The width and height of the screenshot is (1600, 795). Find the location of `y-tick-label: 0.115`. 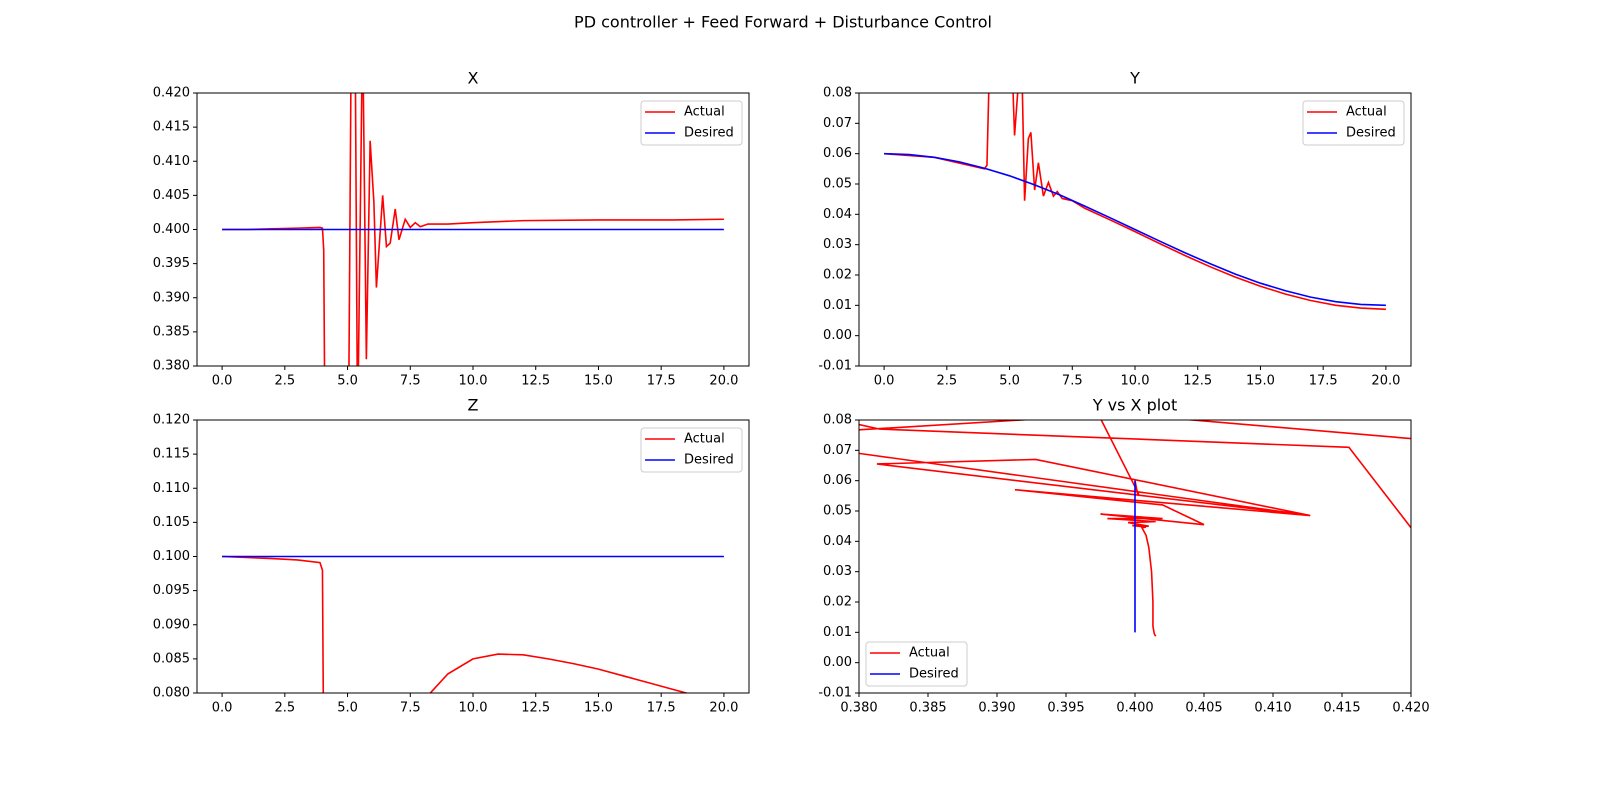

y-tick-label: 0.115 is located at coordinates (171, 454).